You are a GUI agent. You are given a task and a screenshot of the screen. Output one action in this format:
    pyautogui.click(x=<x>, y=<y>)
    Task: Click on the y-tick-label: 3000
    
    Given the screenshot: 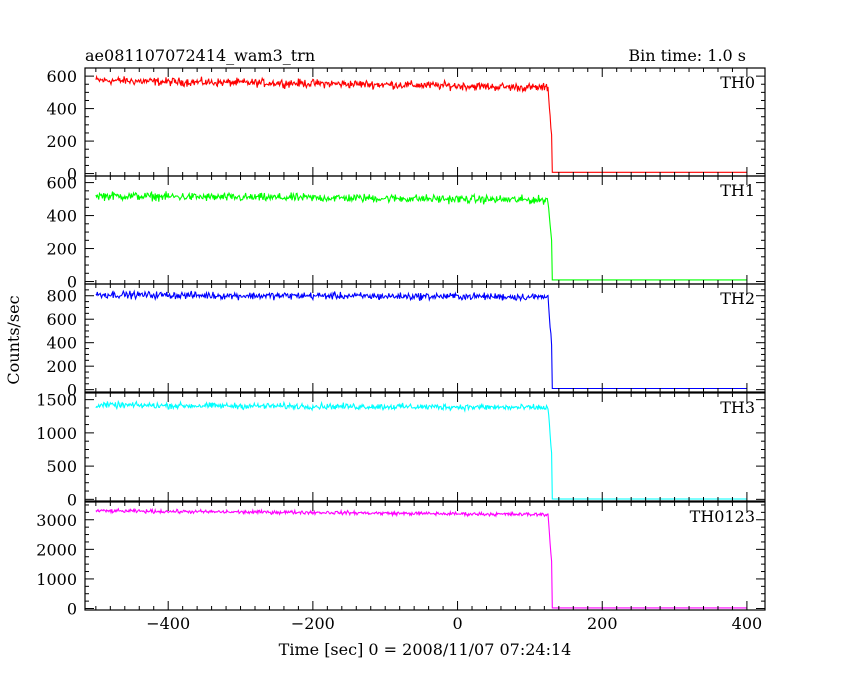 What is the action you would take?
    pyautogui.click(x=56, y=520)
    